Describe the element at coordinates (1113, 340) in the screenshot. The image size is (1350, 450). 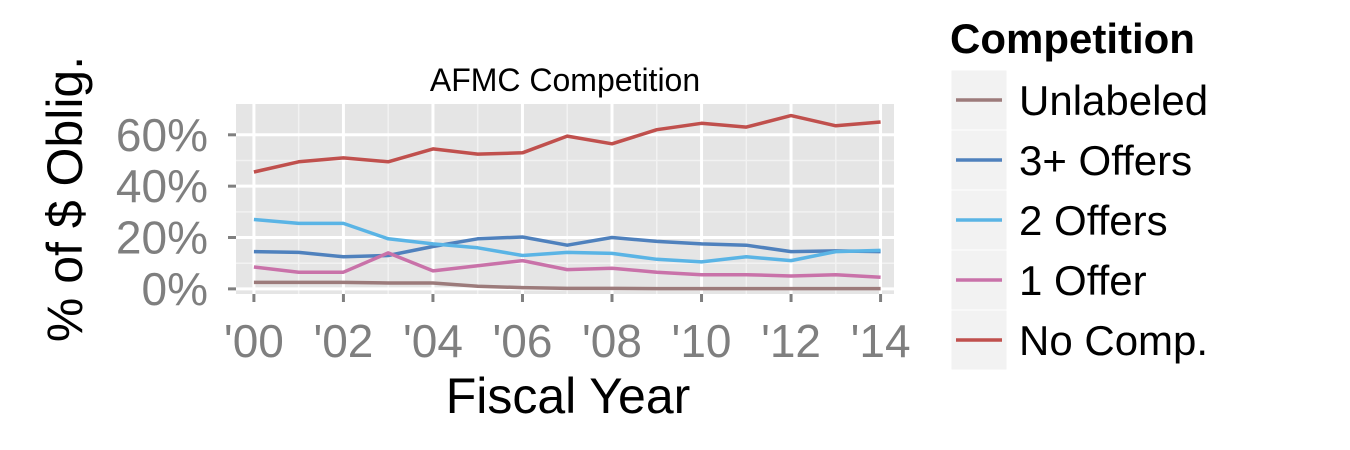
I see `legend-label-no-comp: No Comp.` at that location.